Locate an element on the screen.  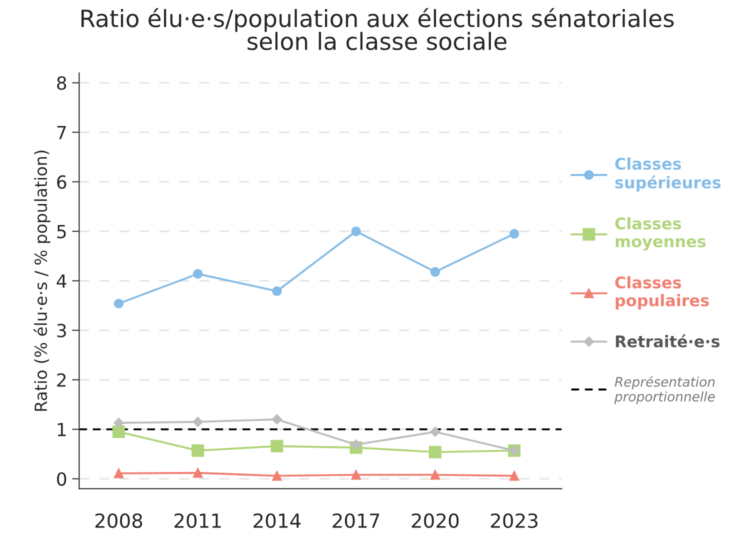
legend-label: Classes populaires is located at coordinates (662, 293).